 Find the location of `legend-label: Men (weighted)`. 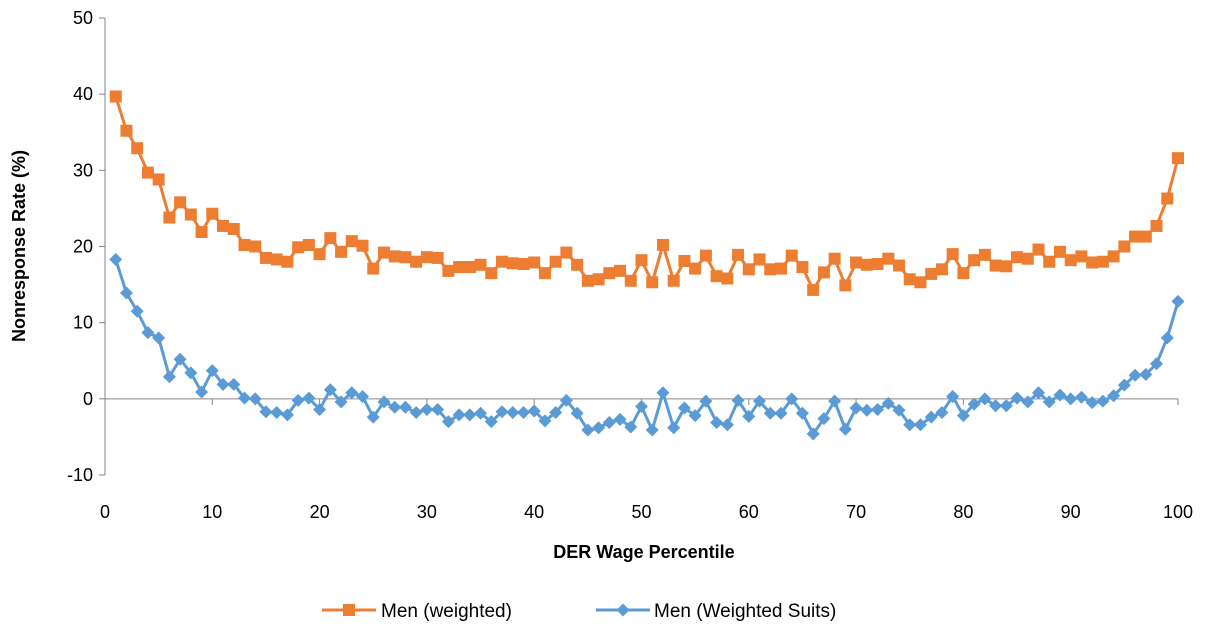

legend-label: Men (weighted) is located at coordinates (446, 611).